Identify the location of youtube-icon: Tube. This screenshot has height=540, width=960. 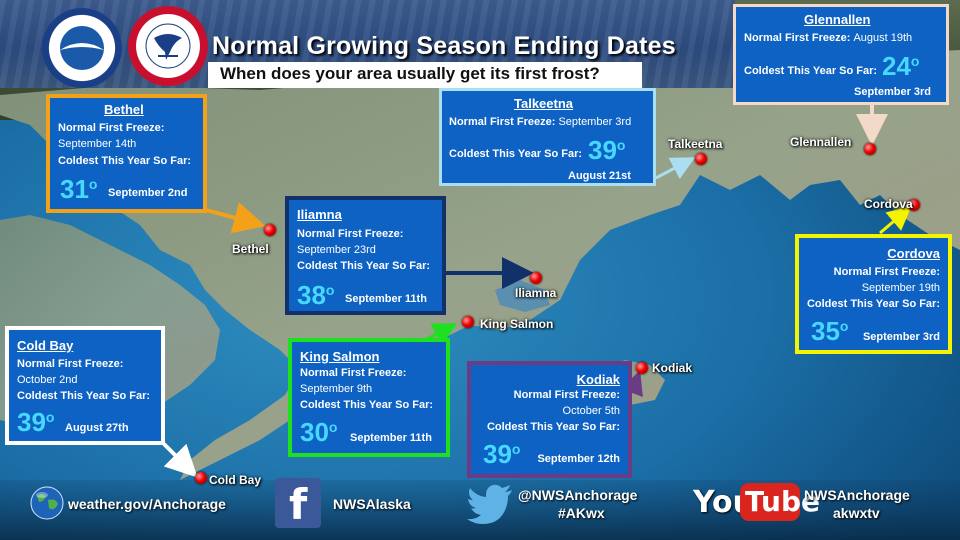
(780, 502).